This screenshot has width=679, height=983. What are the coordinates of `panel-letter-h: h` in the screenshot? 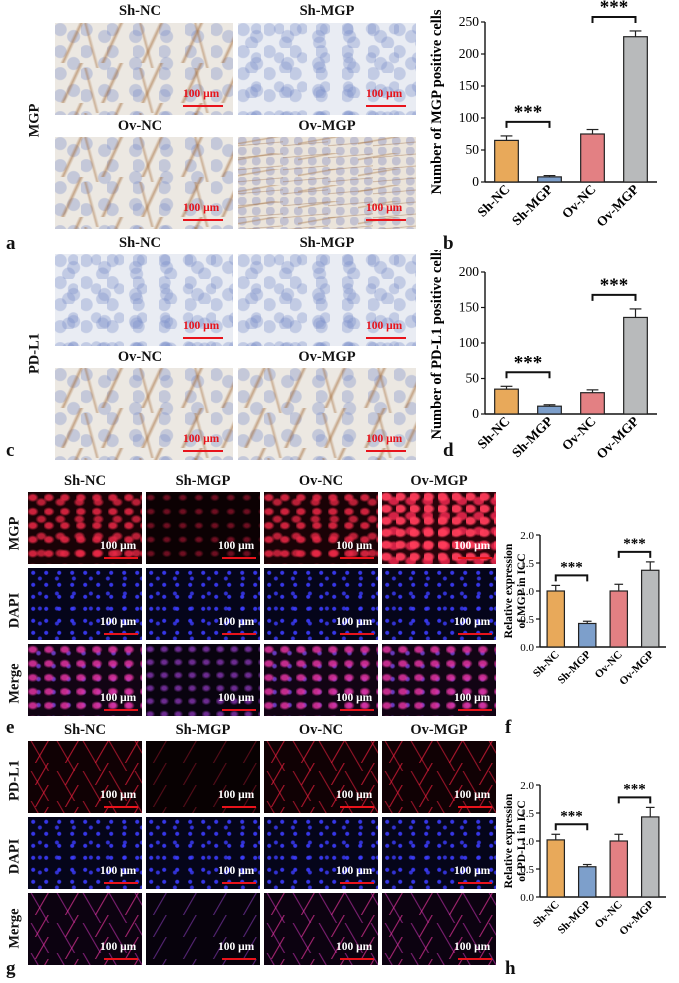 It's located at (510, 968).